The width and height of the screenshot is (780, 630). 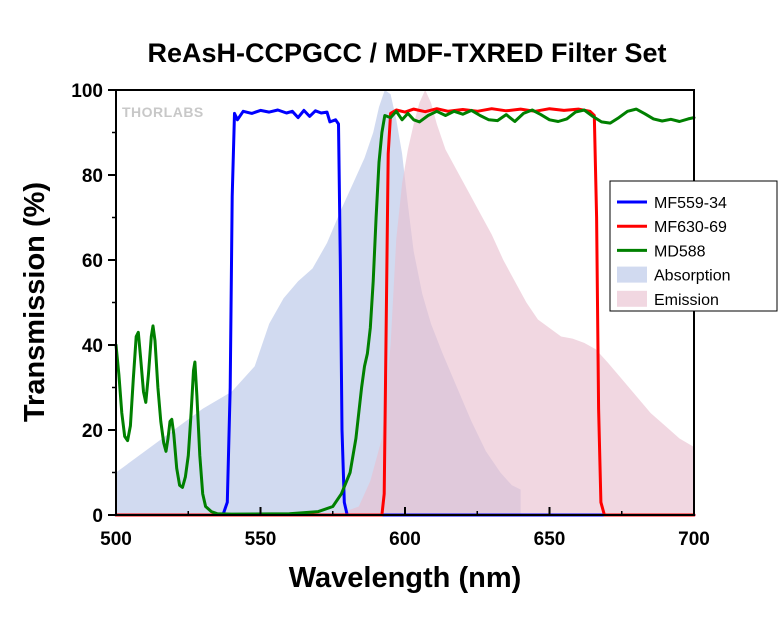 What do you see at coordinates (116, 539) in the screenshot?
I see `x-tick-label: 500` at bounding box center [116, 539].